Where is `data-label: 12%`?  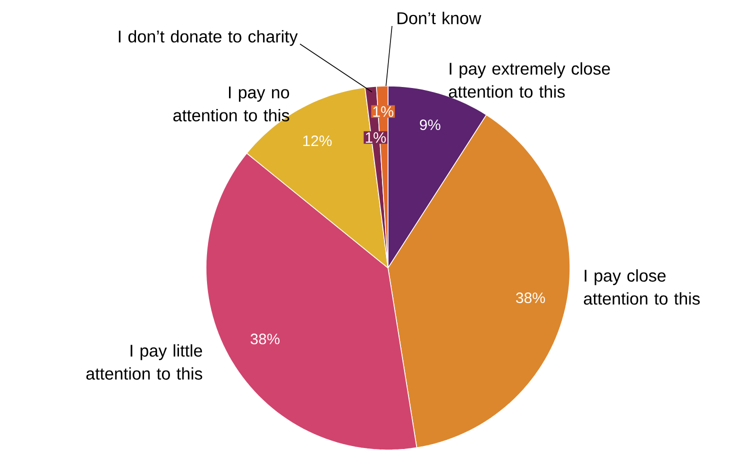
data-label: 12% is located at coordinates (317, 140).